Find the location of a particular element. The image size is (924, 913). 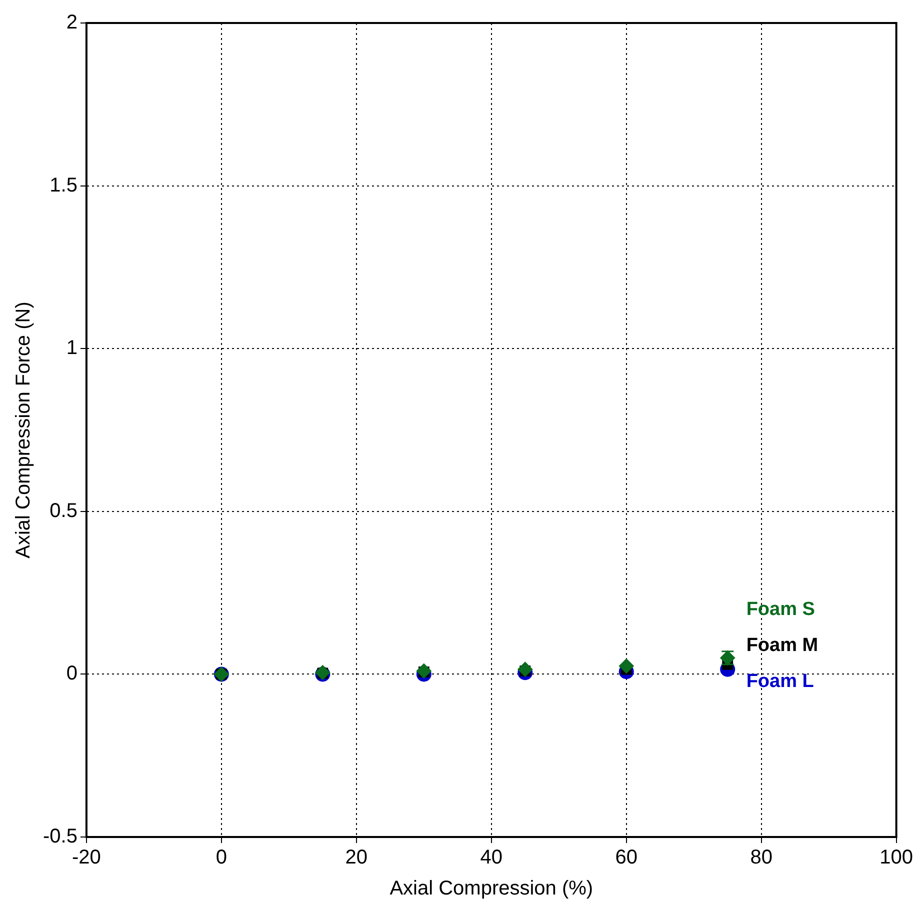

y-tick-label: 0.5 is located at coordinates (64, 511).